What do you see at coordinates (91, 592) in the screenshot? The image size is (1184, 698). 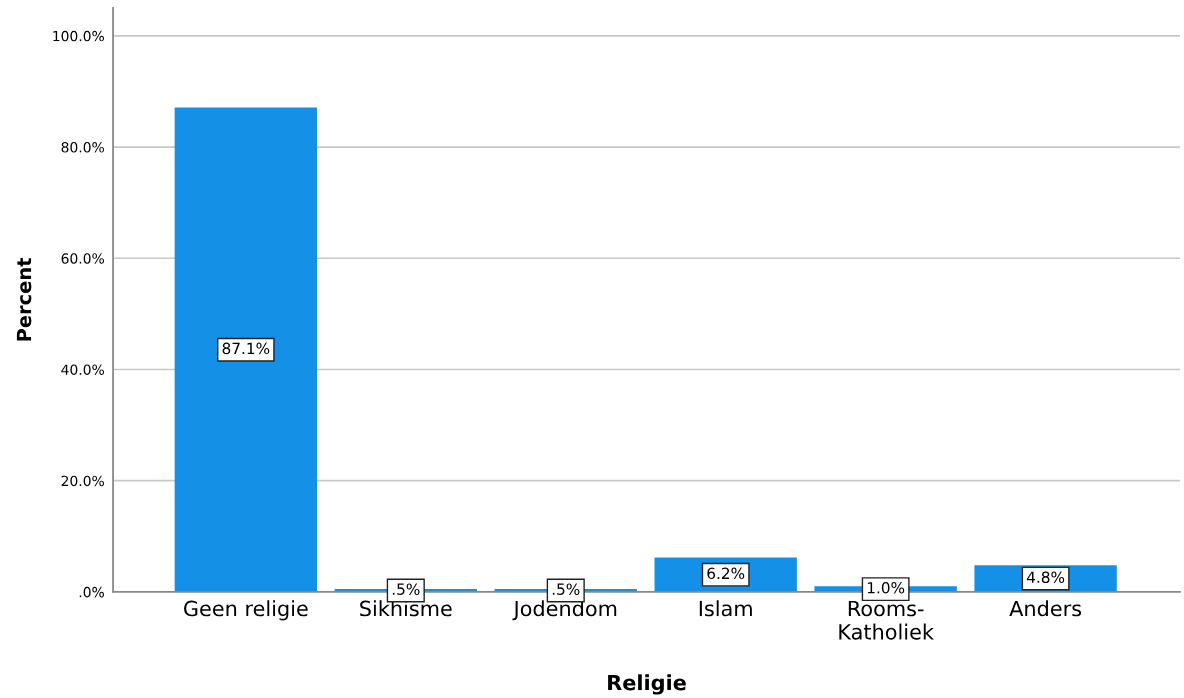 I see `y-tick-label: .0%` at bounding box center [91, 592].